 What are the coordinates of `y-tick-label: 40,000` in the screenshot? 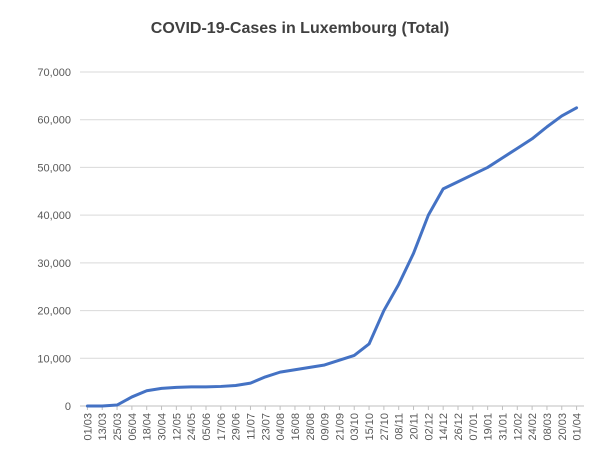 It's located at (54, 216).